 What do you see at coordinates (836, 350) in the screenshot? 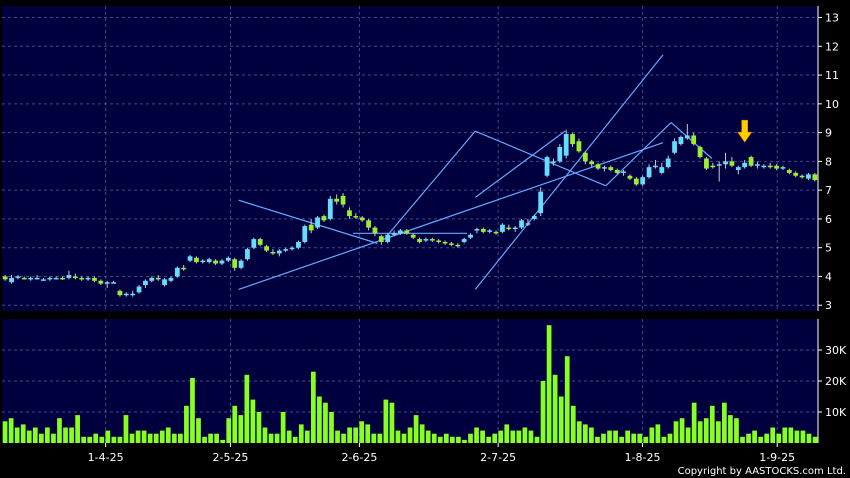
I see `volume-y-tick-label: 30K` at bounding box center [836, 350].